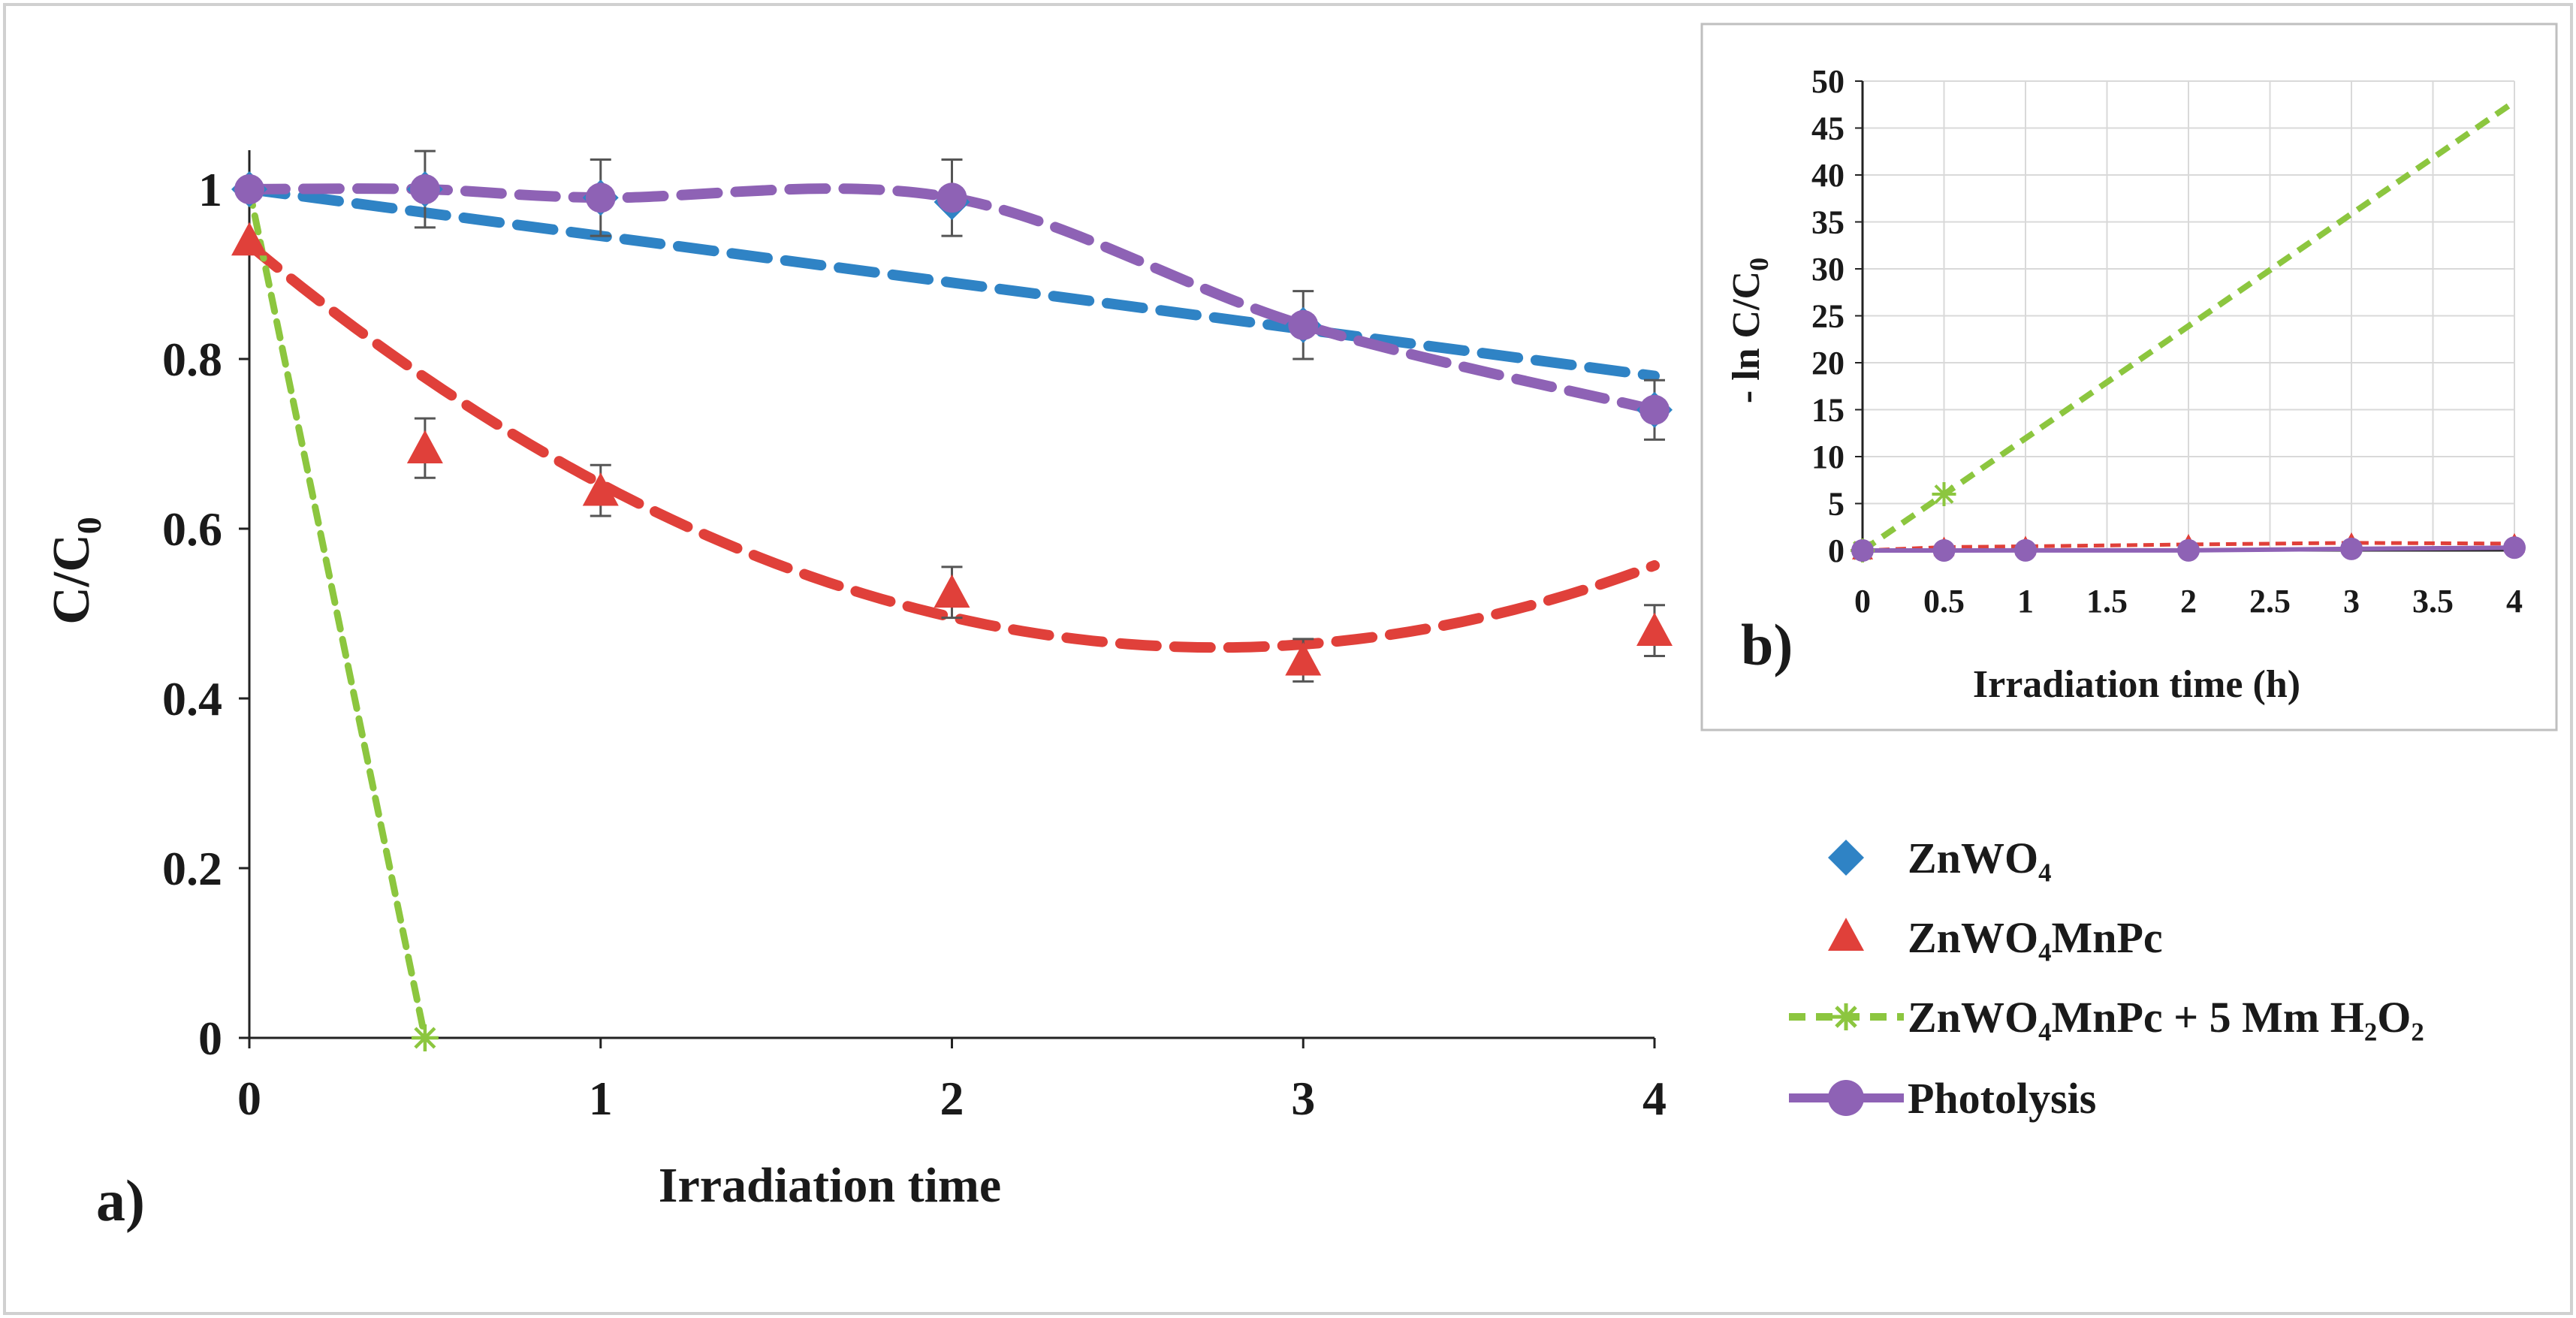 This screenshot has height=1318, width=2576. I want to click on panel-b-tag: b), so click(1767, 644).